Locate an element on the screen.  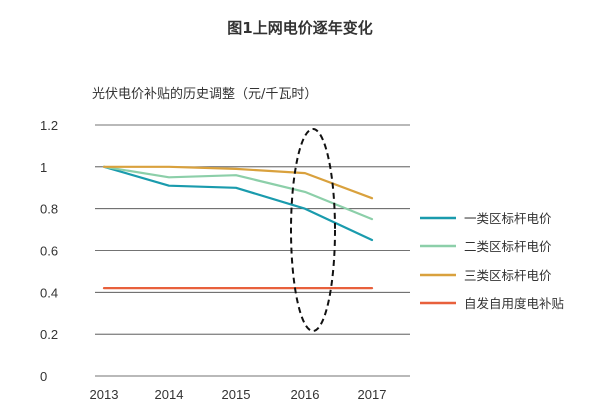
y-tick-label: 1.2 is located at coordinates (49, 125).